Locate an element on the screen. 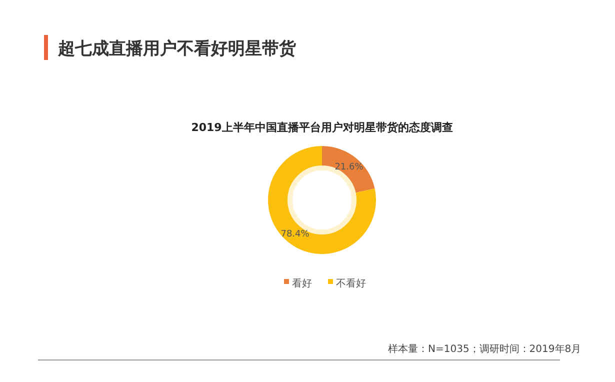 Image resolution: width=615 pixels, height=382 pixels. data-label: 21.6% is located at coordinates (349, 167).